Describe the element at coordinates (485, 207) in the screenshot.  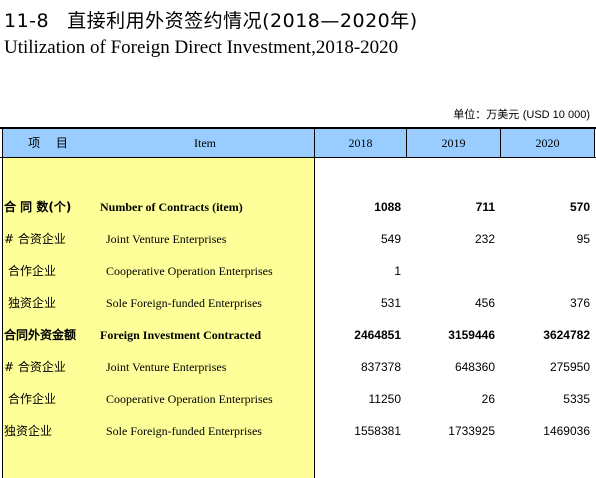
I see `value-2019: 711` at that location.